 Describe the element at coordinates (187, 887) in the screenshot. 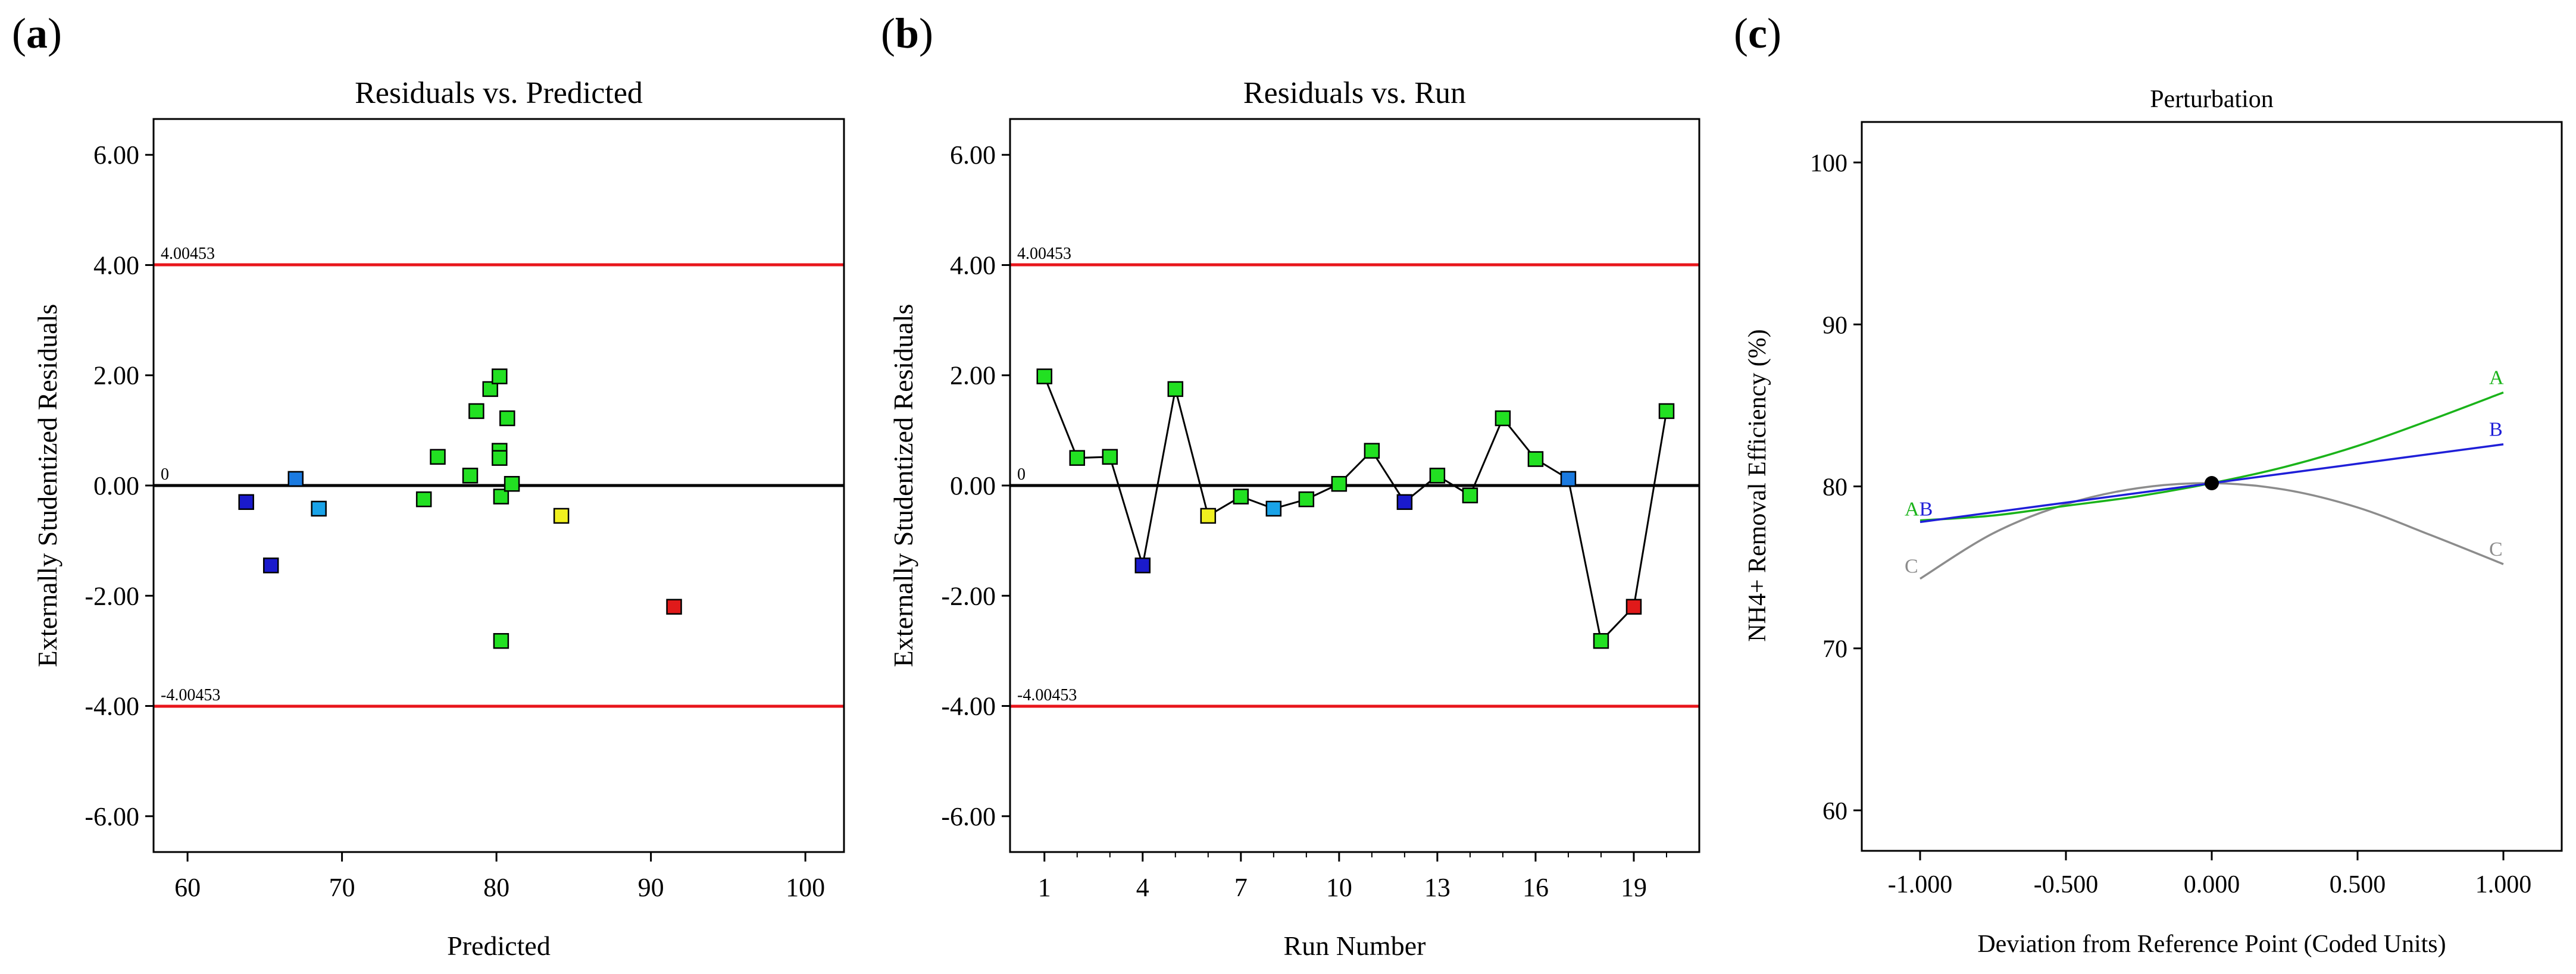

I see `x-tick-label: 60` at that location.